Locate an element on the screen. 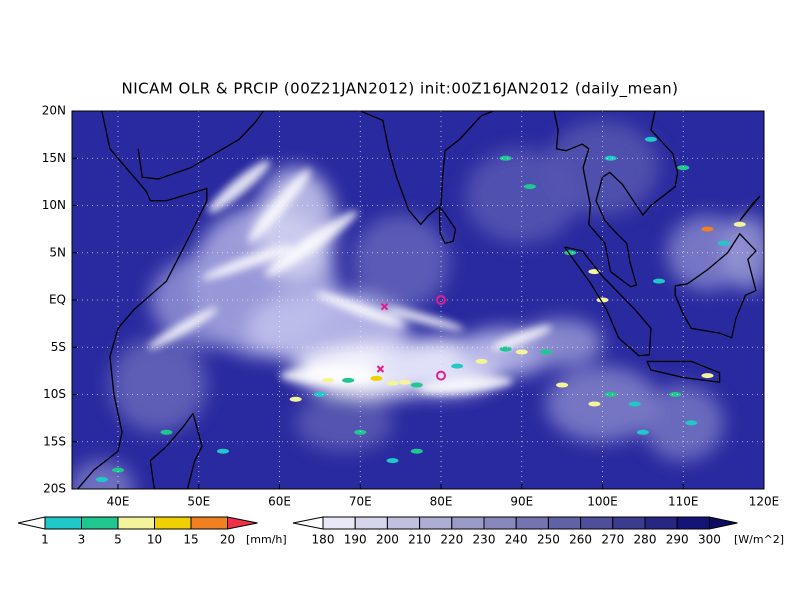  lat-label: 20S is located at coordinates (54, 489).